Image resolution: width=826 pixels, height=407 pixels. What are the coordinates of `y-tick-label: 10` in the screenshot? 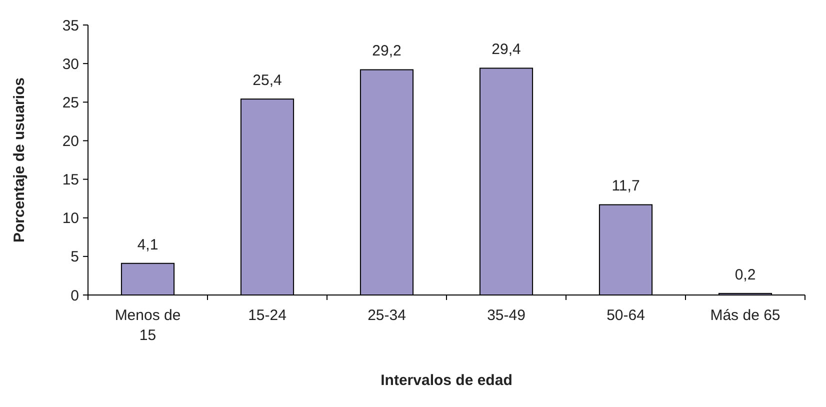 It's located at (70, 219).